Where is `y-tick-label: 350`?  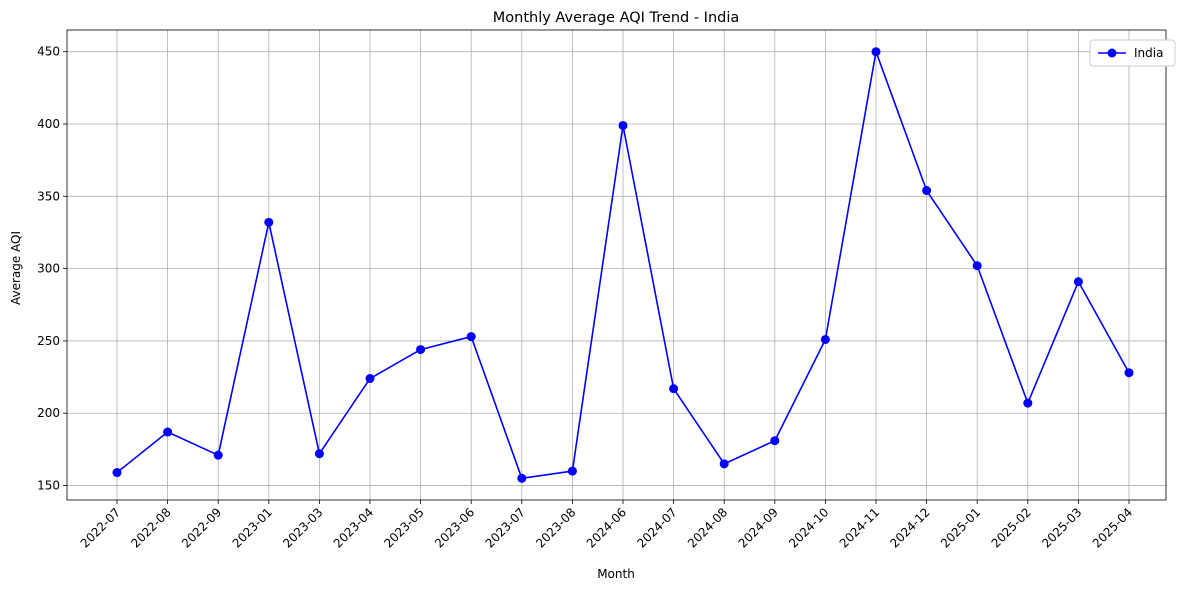
y-tick-label: 350 is located at coordinates (48, 196).